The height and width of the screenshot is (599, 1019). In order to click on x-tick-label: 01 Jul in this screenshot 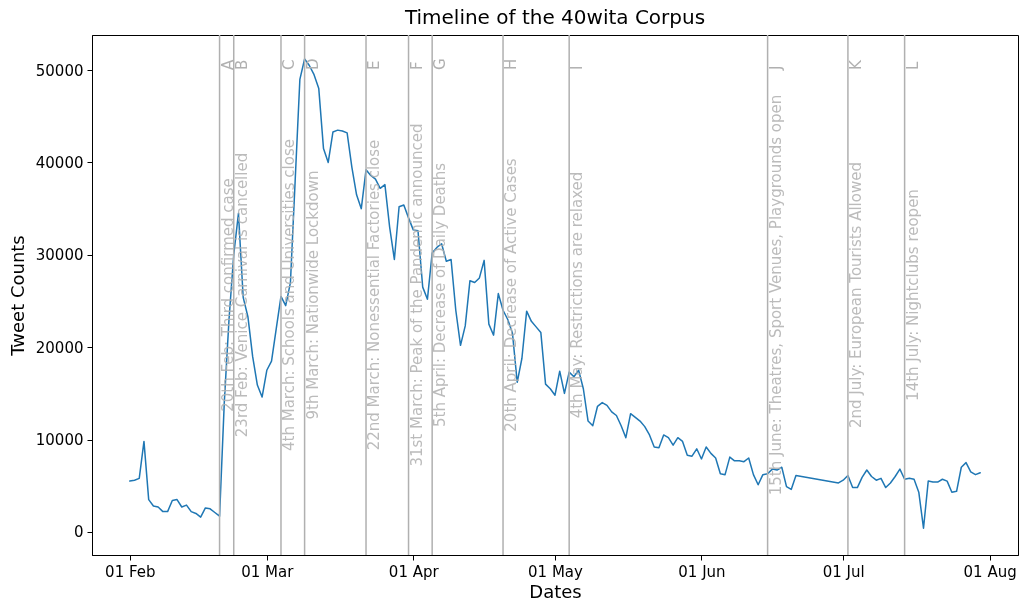, I will do `click(843, 571)`.